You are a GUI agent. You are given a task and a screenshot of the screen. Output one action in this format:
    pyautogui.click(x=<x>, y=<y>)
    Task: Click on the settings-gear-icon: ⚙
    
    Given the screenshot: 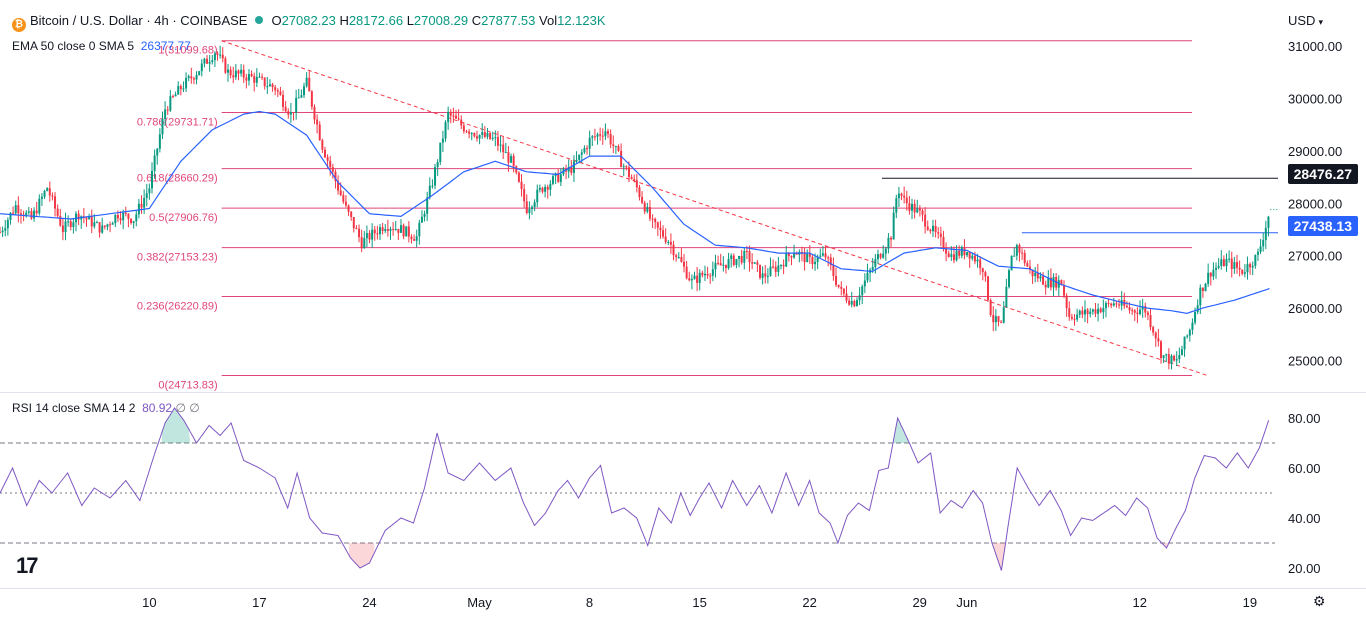 What is the action you would take?
    pyautogui.click(x=1319, y=601)
    